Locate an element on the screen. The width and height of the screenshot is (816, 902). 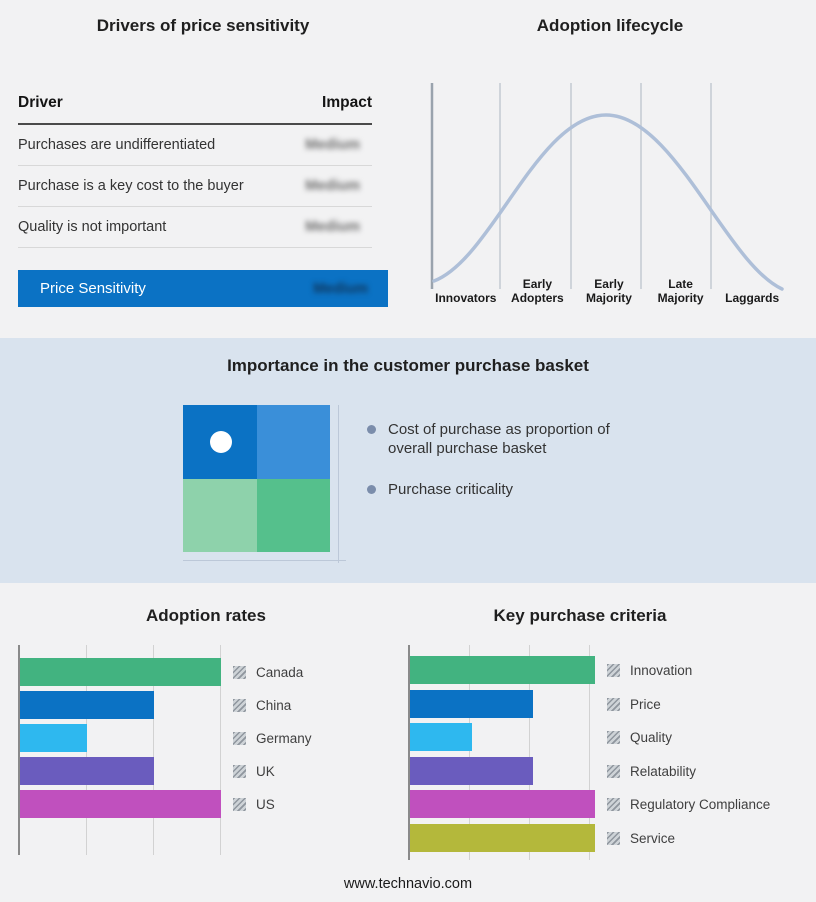
quadrant-axis-vertical is located at coordinates (338, 484).